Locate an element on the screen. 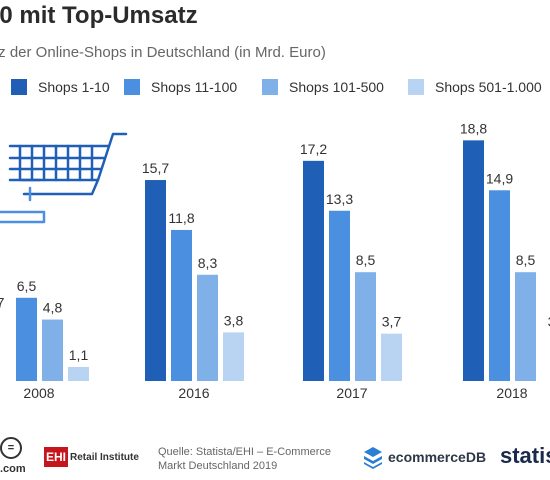 The height and width of the screenshot is (480, 550). value-label: 14,9 is located at coordinates (499, 178).